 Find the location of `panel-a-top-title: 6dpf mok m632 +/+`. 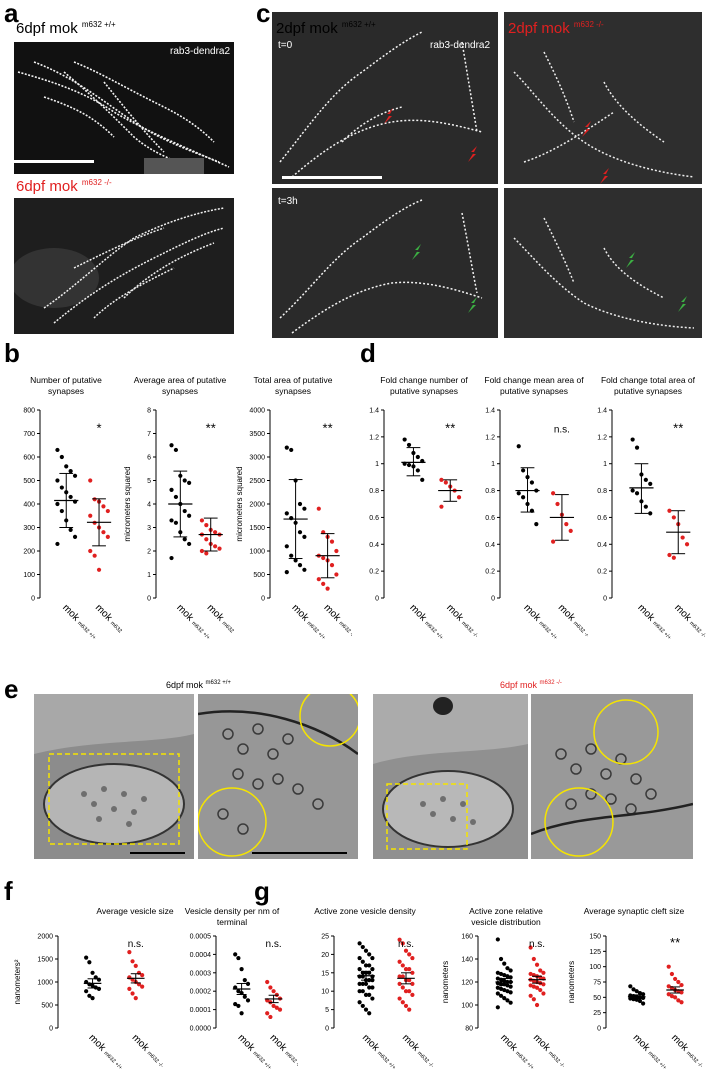

panel-a-top-title: 6dpf mok m632 +/+ is located at coordinates (66, 28).